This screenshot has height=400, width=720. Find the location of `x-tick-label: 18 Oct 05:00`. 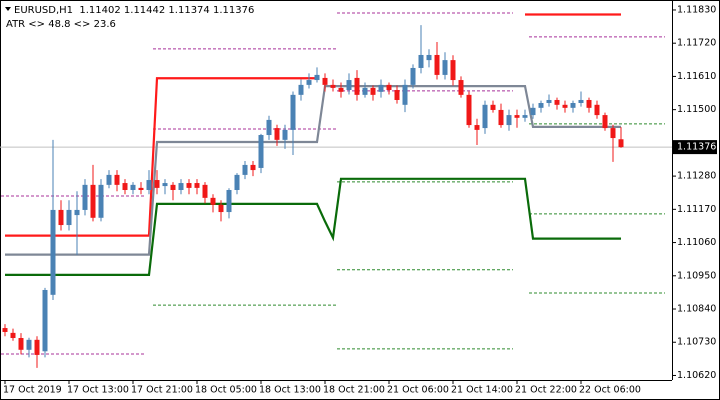

x-tick-label: 18 Oct 05:00 is located at coordinates (226, 390).